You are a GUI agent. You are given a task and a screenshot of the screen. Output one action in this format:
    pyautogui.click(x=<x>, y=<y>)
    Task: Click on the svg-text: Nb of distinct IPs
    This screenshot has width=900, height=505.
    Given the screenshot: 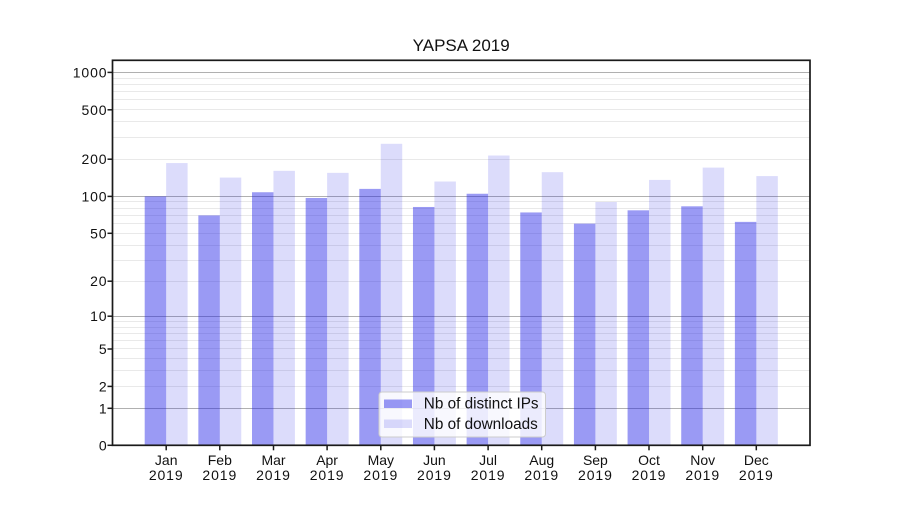 What is the action you would take?
    pyautogui.click(x=481, y=404)
    